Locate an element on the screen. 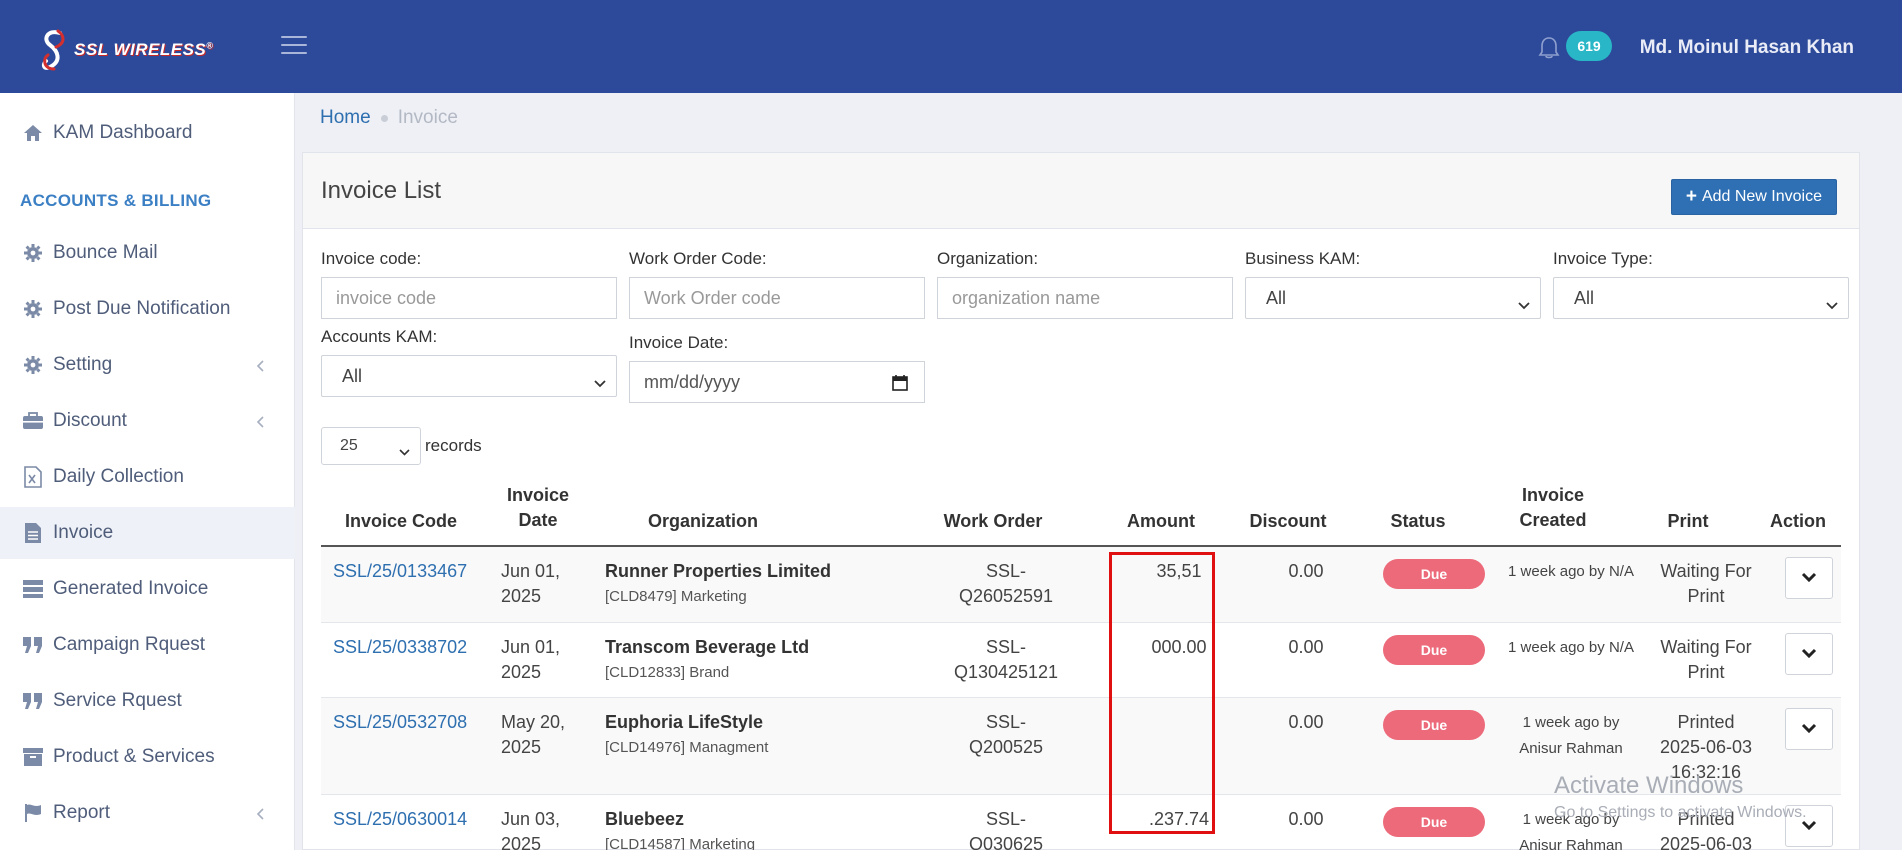 This screenshot has width=1902, height=850. sidebar-item-service-rquest: Service Rquest is located at coordinates (147, 701).